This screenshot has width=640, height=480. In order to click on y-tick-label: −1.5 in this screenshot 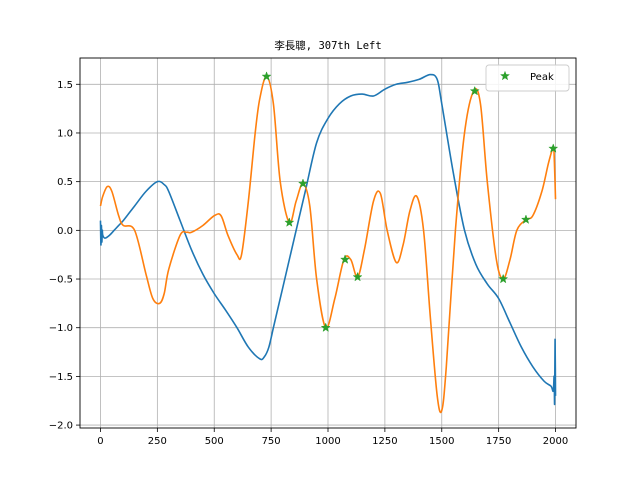, I will do `click(61, 377)`.